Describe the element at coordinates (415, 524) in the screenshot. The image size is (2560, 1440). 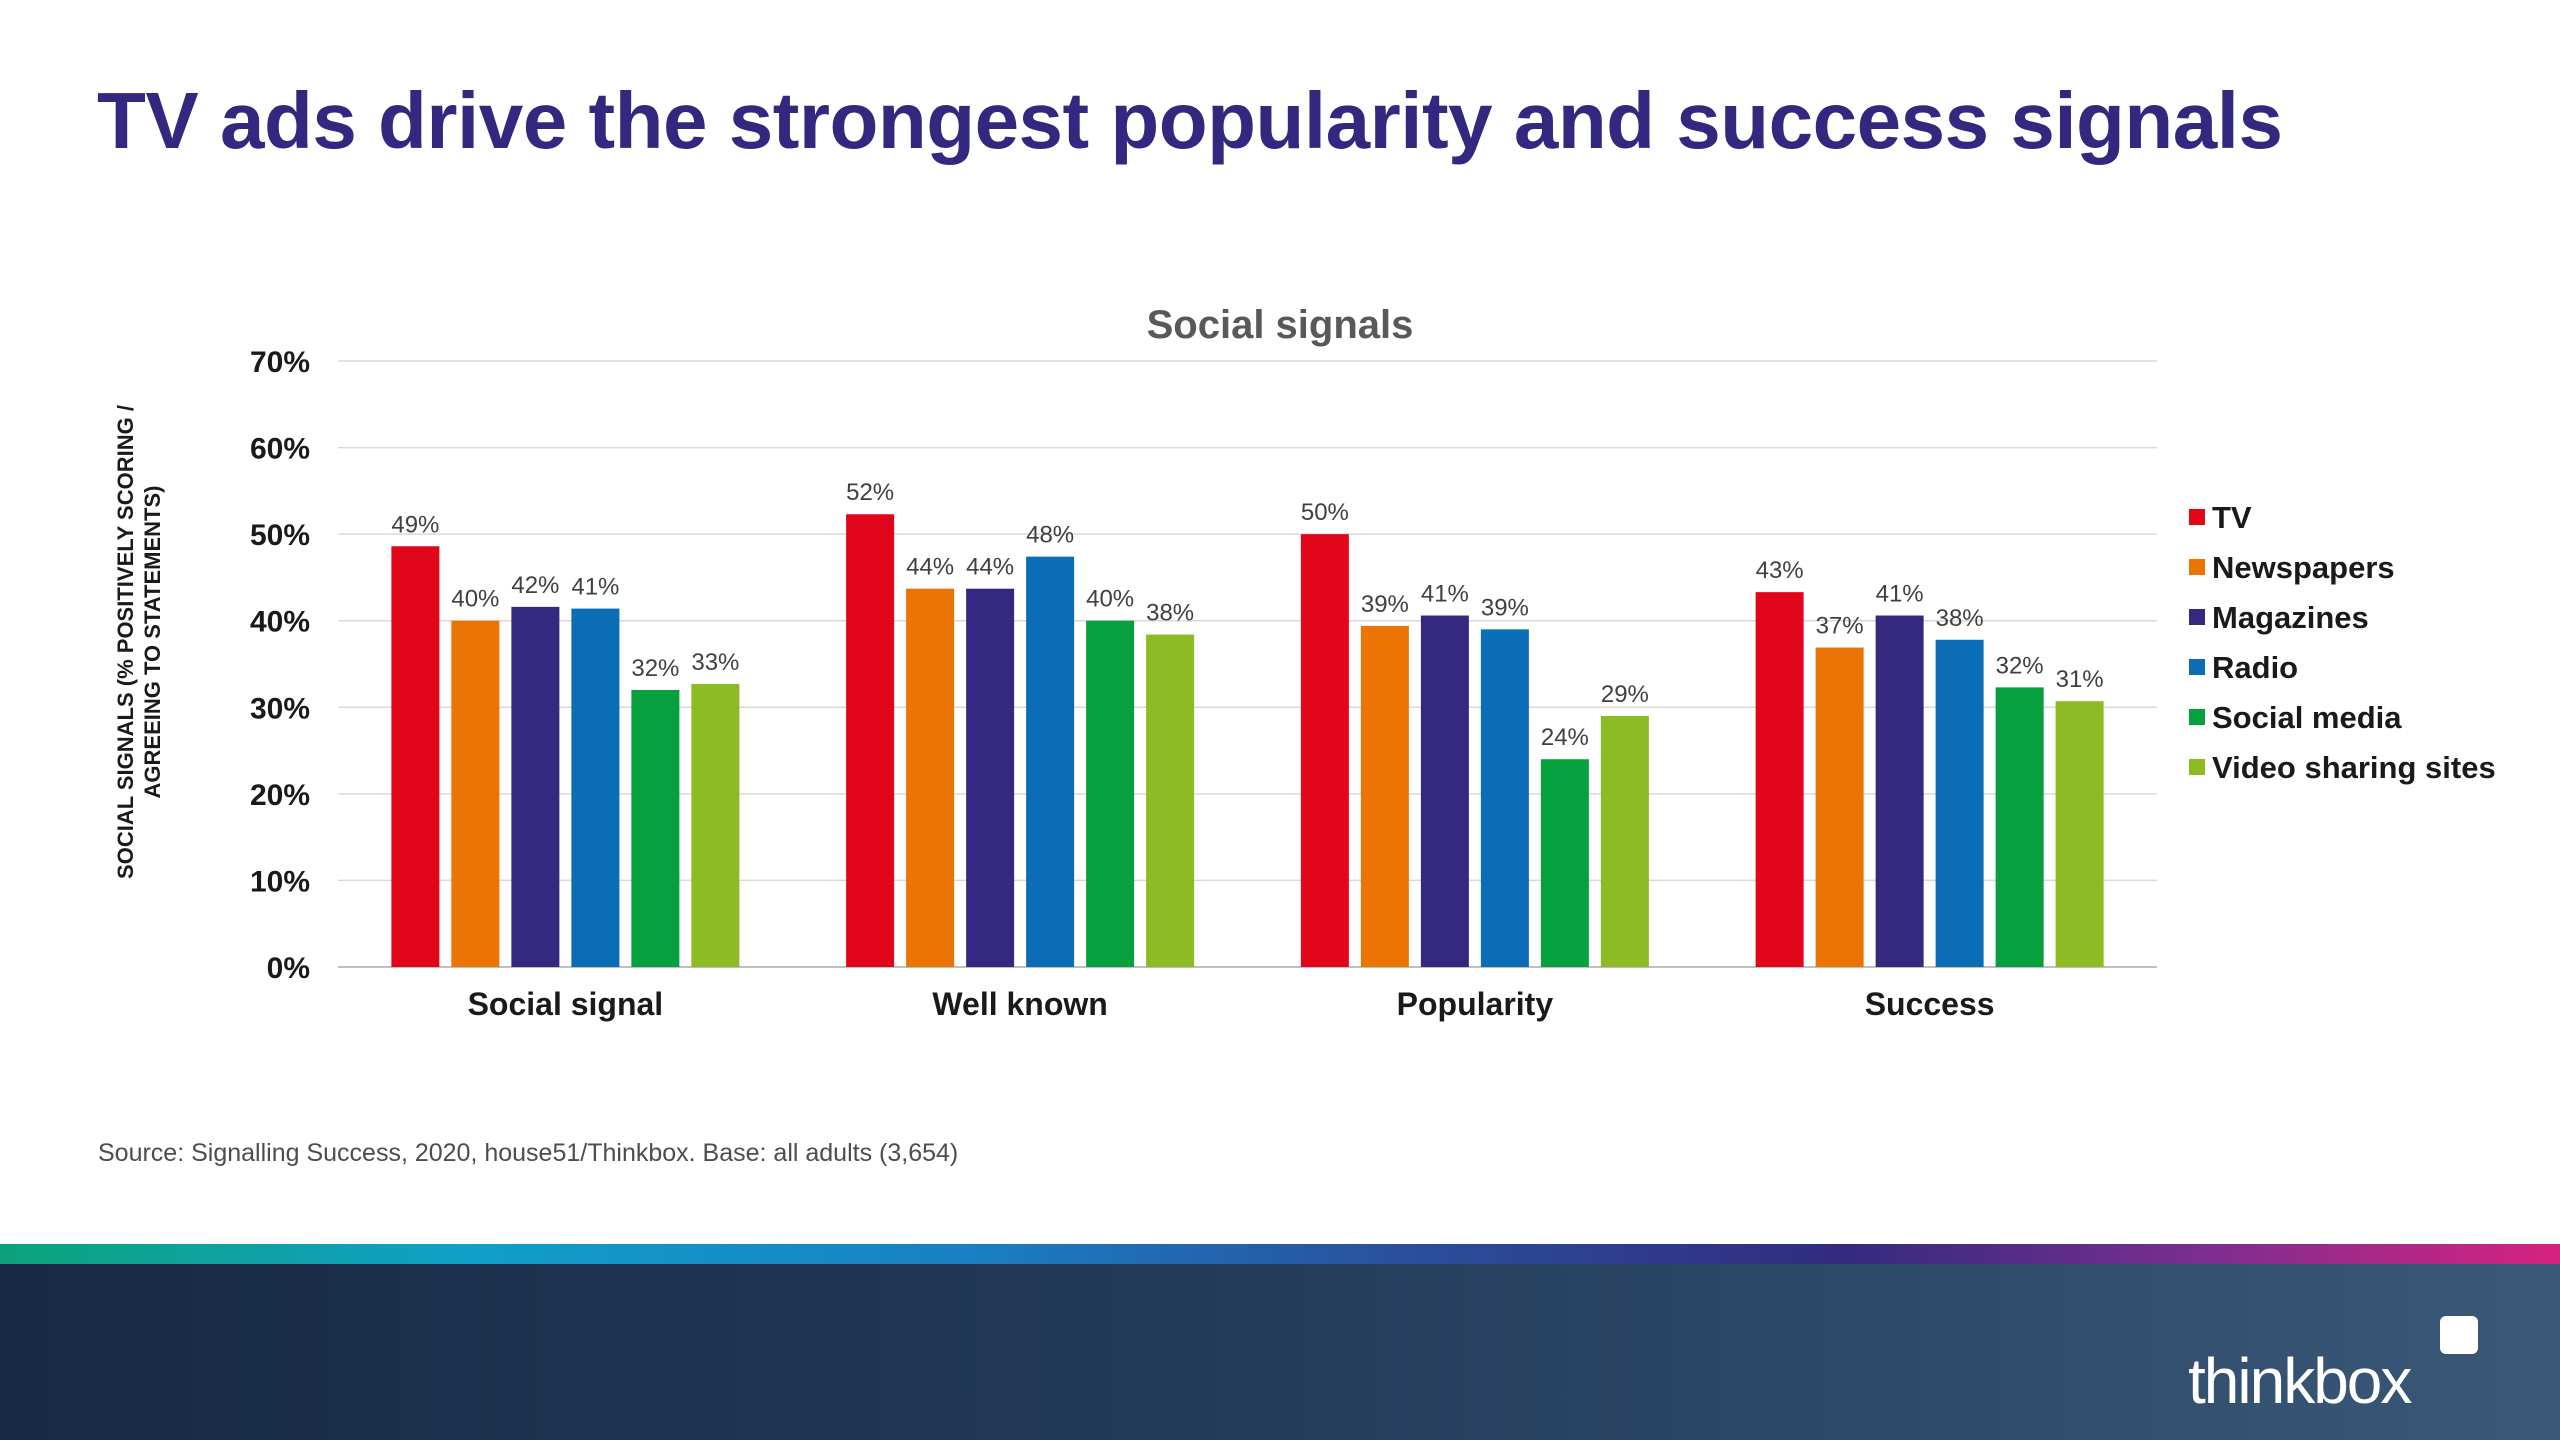
I see `data-label: 49%` at that location.